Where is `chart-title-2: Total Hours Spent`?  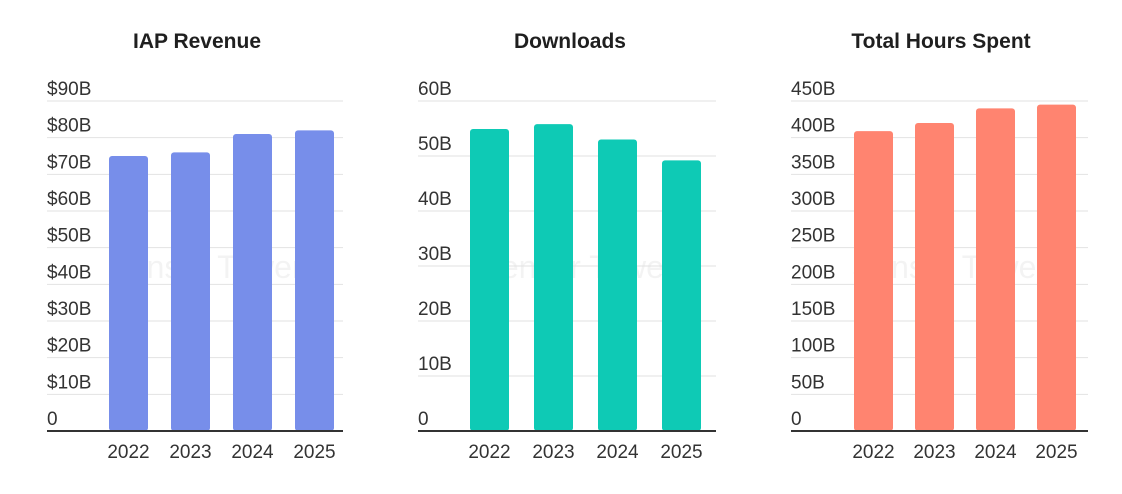 chart-title-2: Total Hours Spent is located at coordinates (940, 41).